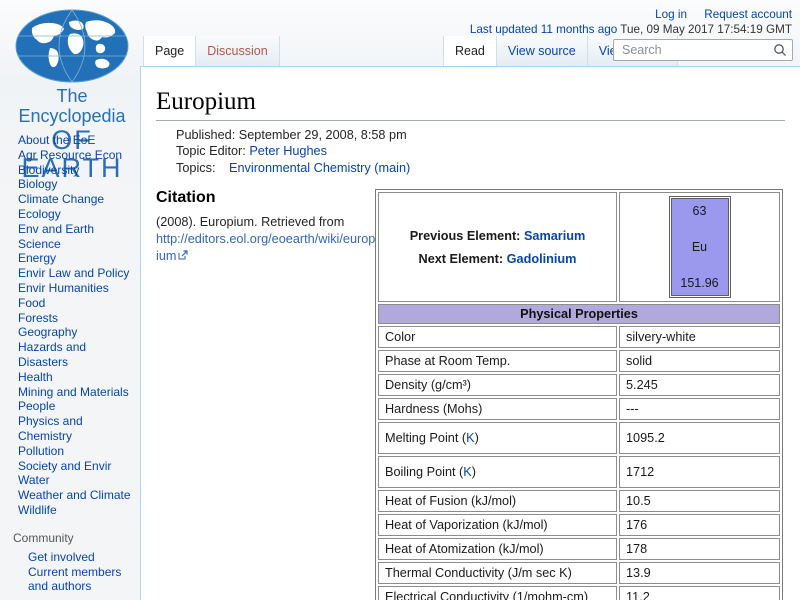 This screenshot has width=800, height=600. Describe the element at coordinates (288, 150) in the screenshot. I see `topic-editor-link: Peter Hughes` at that location.